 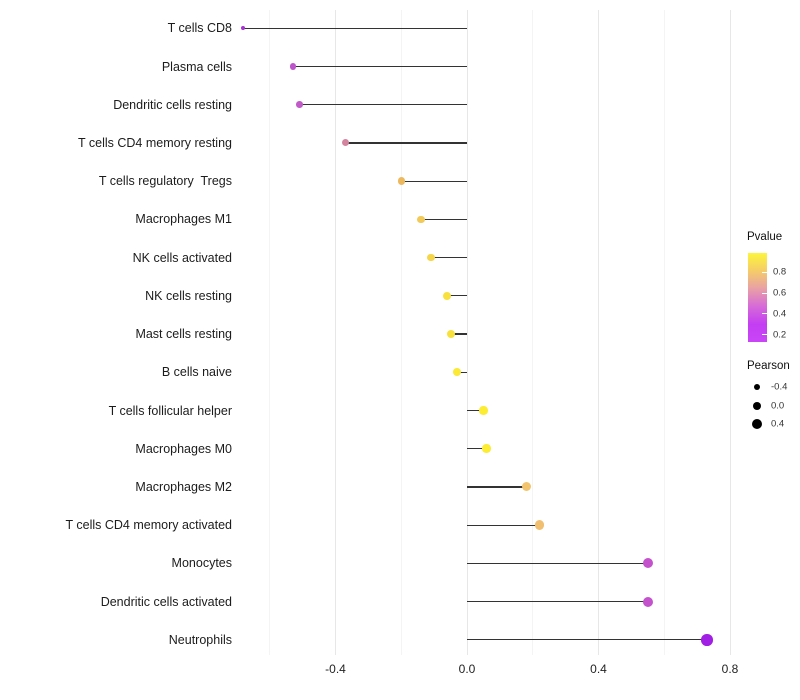 What do you see at coordinates (467, 669) in the screenshot?
I see `x-tick-label: 0.0` at bounding box center [467, 669].